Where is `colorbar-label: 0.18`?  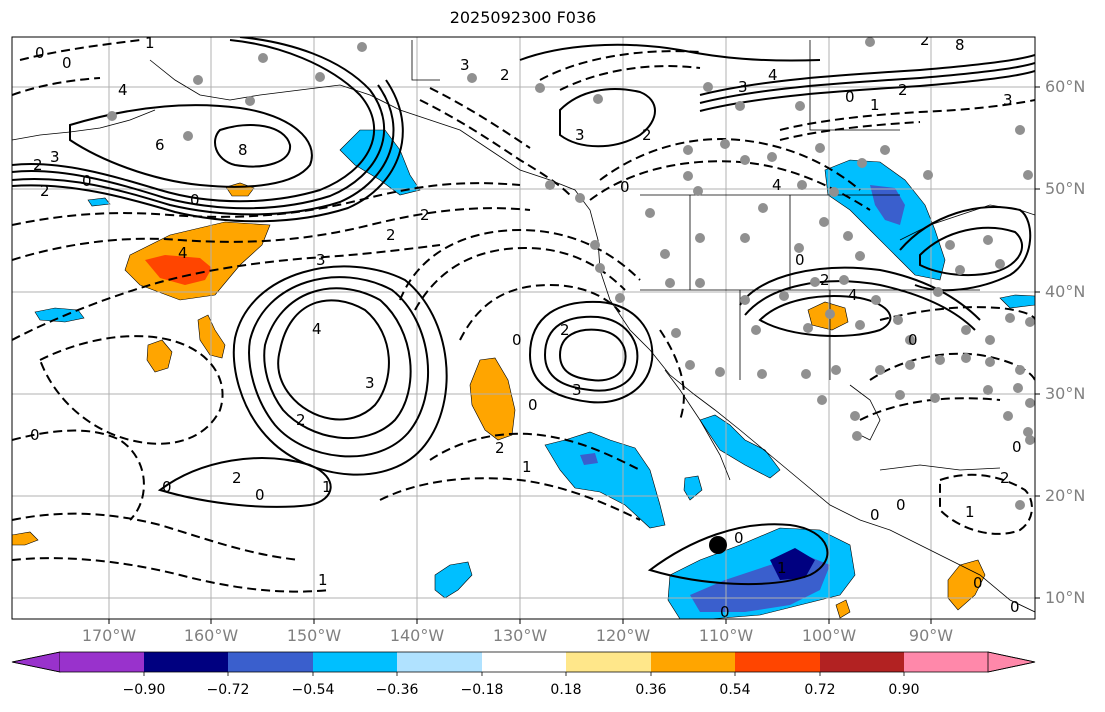
colorbar-label: 0.18 is located at coordinates (566, 690).